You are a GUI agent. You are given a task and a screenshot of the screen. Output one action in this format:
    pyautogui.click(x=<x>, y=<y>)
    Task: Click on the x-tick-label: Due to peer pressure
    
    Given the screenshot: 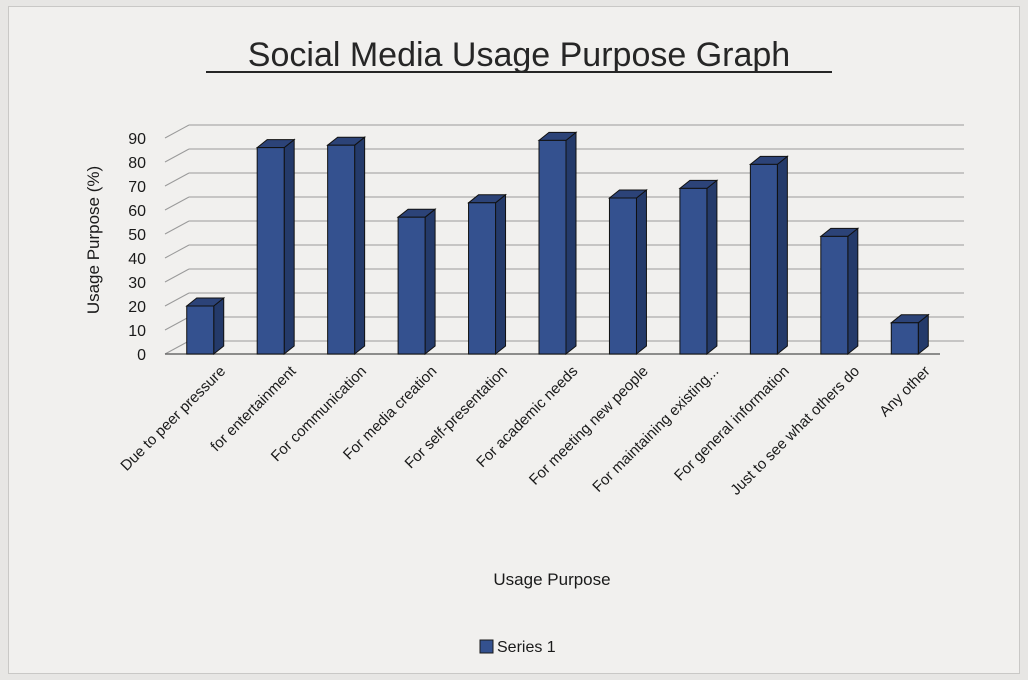 What is the action you would take?
    pyautogui.click(x=173, y=419)
    